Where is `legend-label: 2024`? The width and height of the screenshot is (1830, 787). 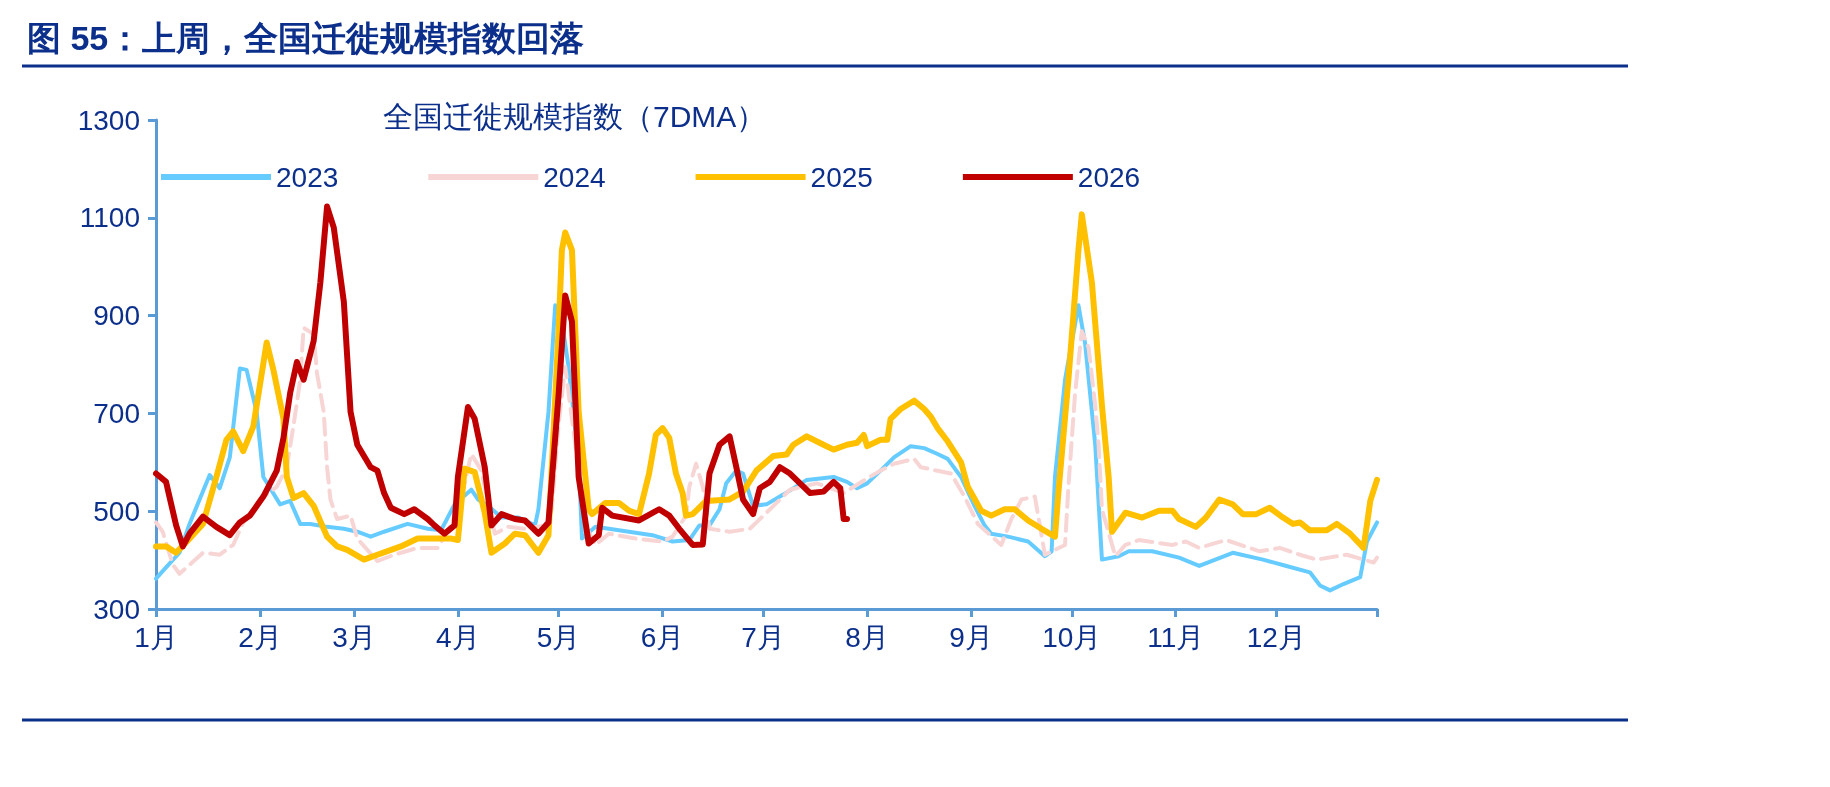
legend-label: 2024 is located at coordinates (574, 177).